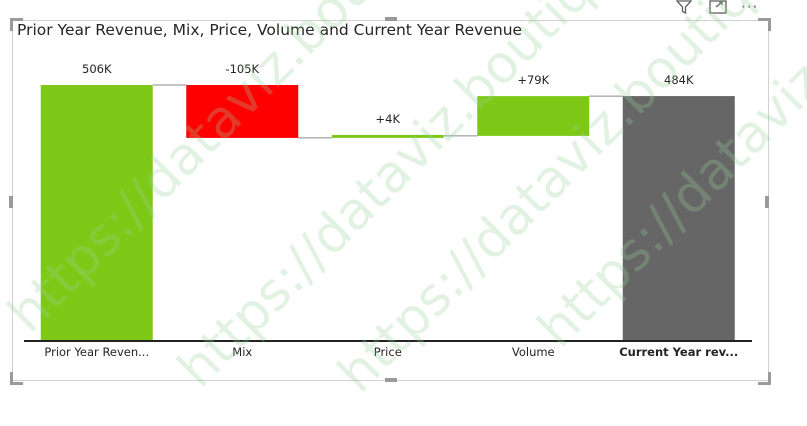 This screenshot has width=807, height=426. I want to click on data-label-0: 506K, so click(97, 69).